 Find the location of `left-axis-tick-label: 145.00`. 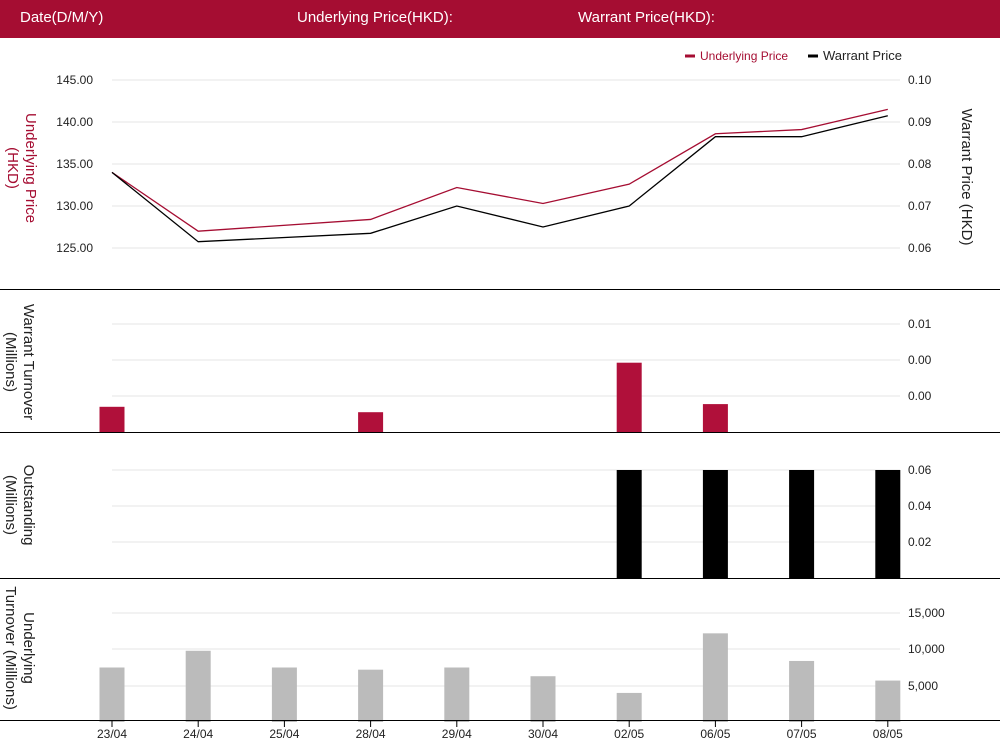

left-axis-tick-label: 145.00 is located at coordinates (74, 80).